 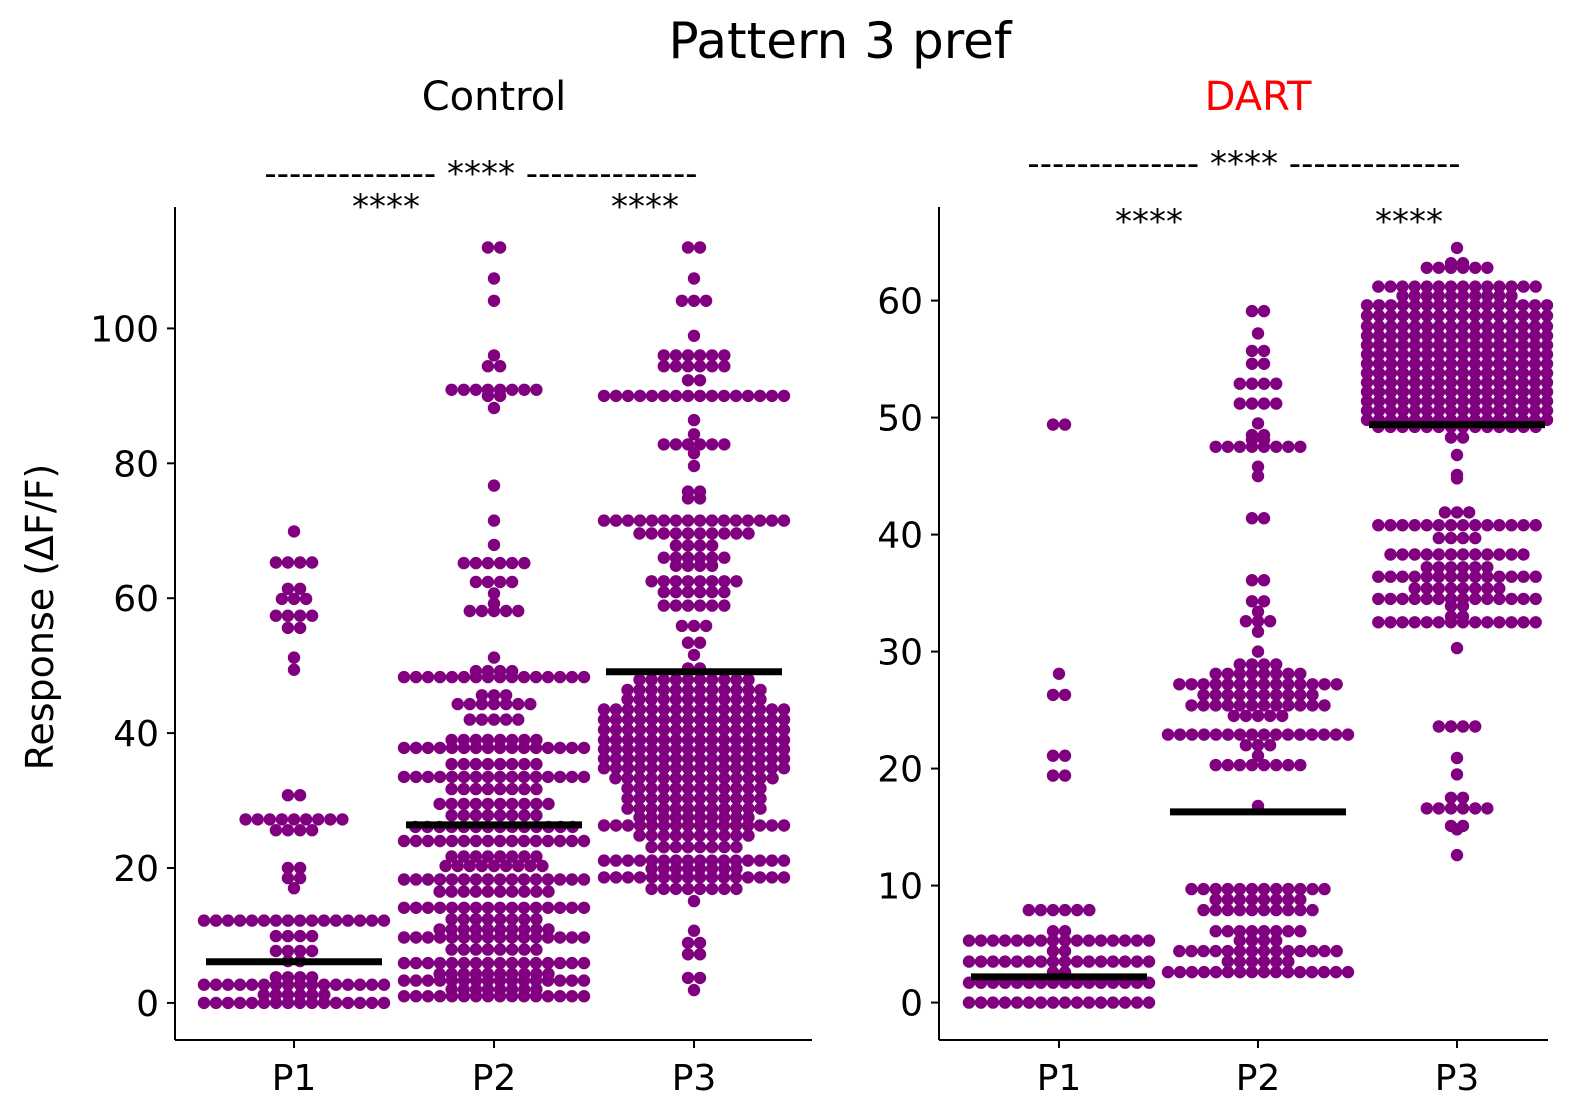 What do you see at coordinates (252, 1003) in the screenshot?
I see `control-p1-point` at bounding box center [252, 1003].